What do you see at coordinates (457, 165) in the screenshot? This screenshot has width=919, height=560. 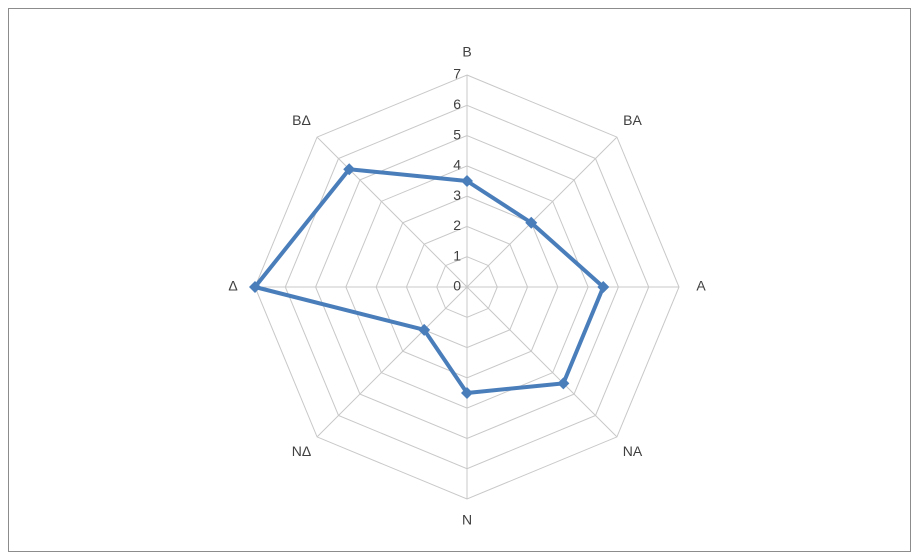 I see `r-tick-label: 4` at bounding box center [457, 165].